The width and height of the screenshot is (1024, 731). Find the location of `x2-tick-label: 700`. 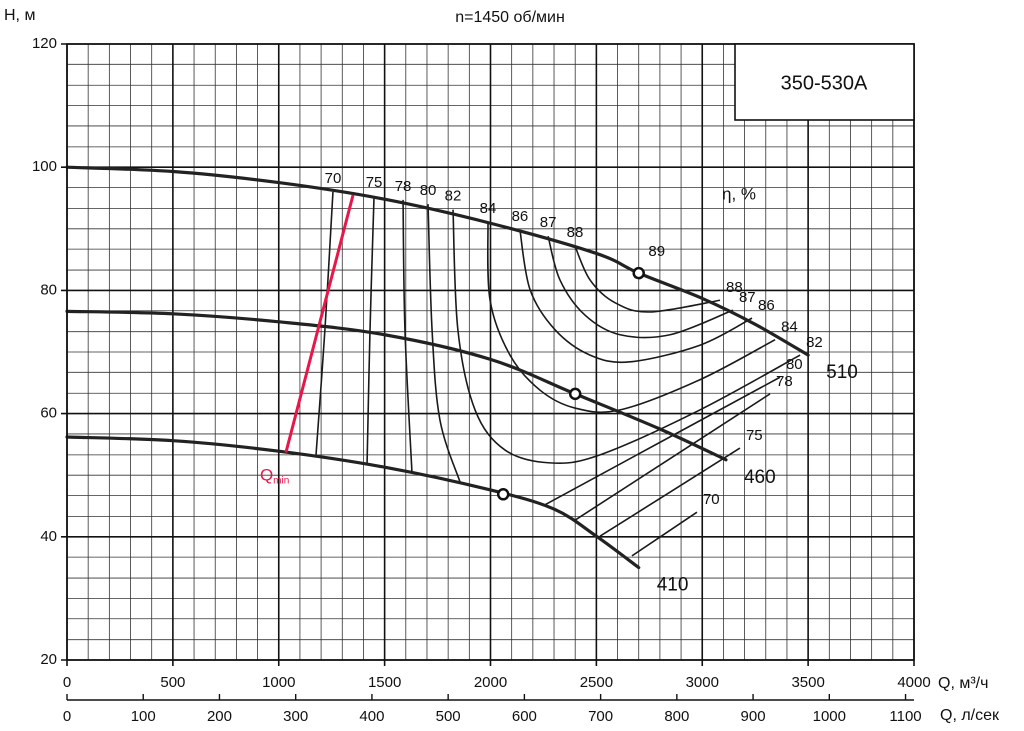

x2-tick-label: 700 is located at coordinates (600, 716).